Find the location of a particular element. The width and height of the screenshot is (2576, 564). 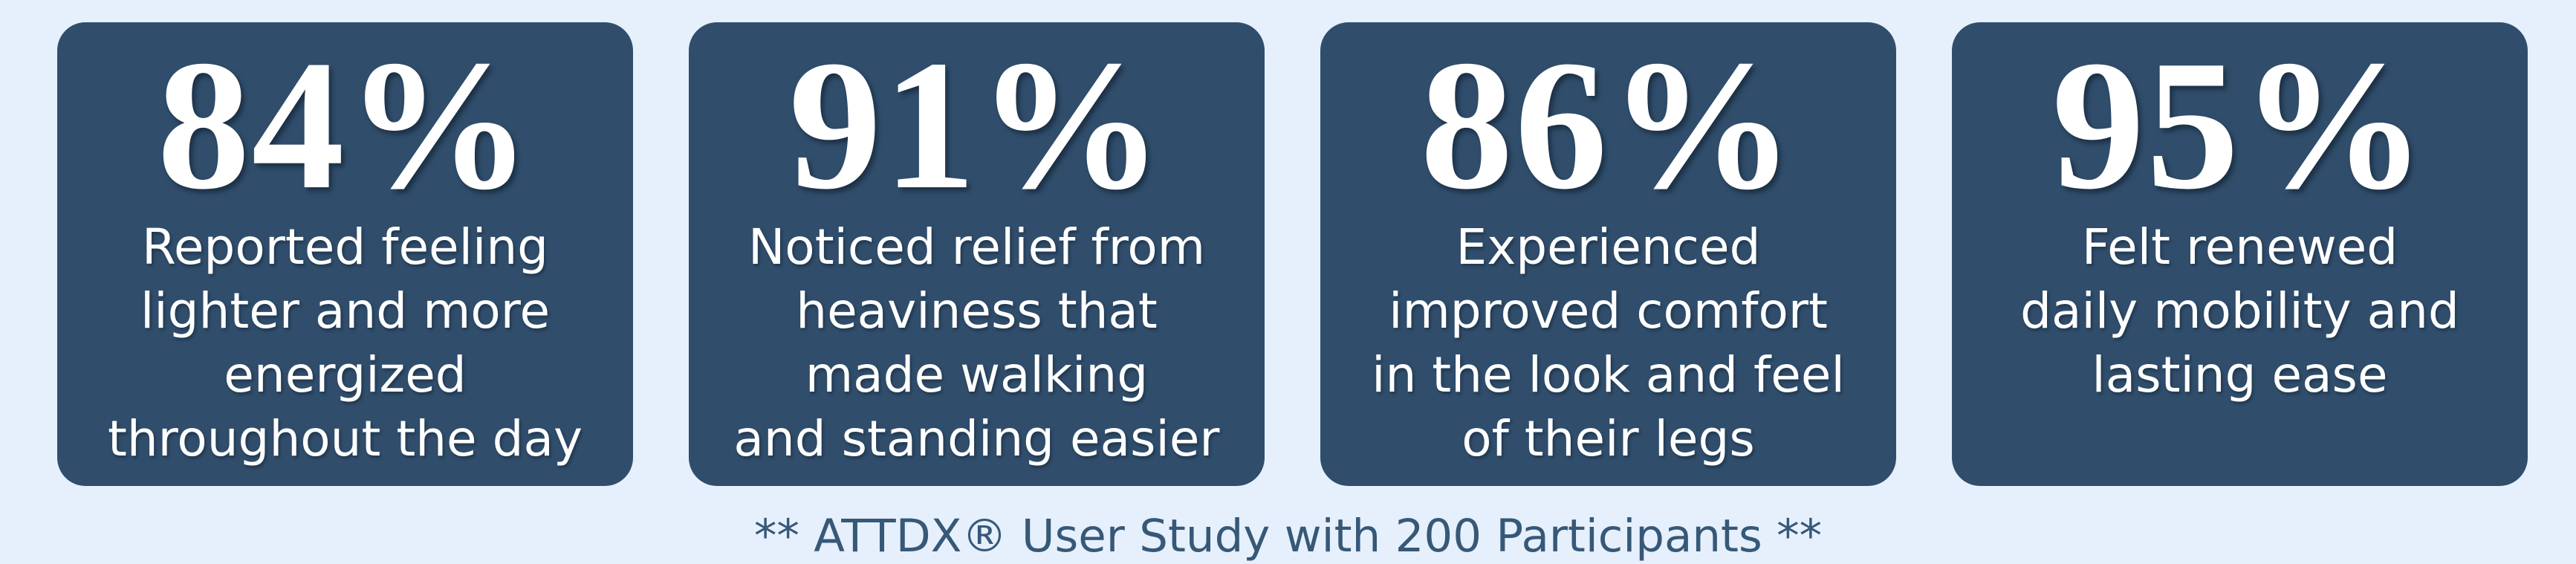

stat-percent-value: 86% is located at coordinates (1608, 125).